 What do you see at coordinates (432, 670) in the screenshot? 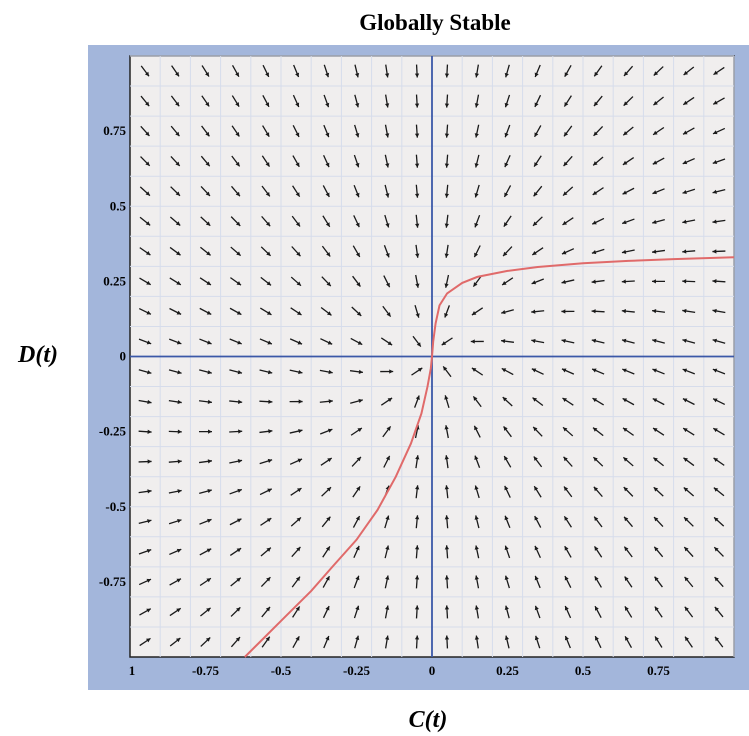
I see `x-tick-label: 0` at bounding box center [432, 670].